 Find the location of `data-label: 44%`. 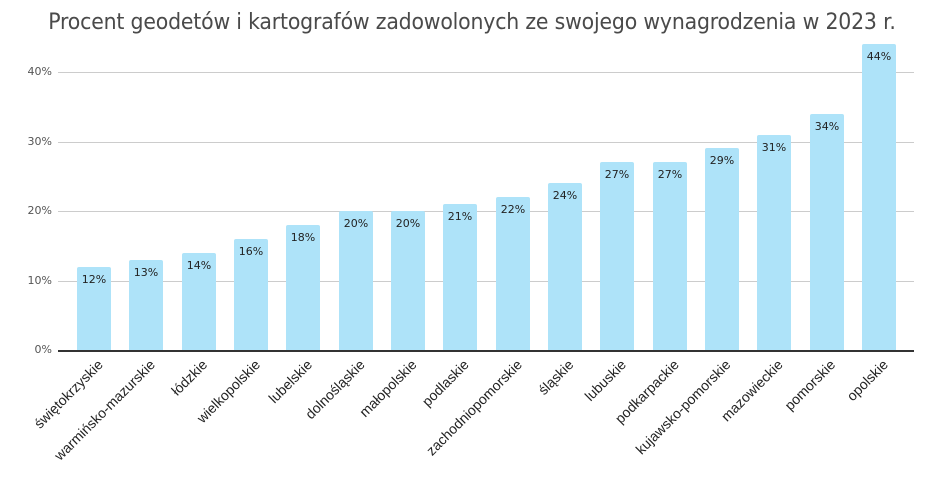

data-label: 44% is located at coordinates (879, 56).